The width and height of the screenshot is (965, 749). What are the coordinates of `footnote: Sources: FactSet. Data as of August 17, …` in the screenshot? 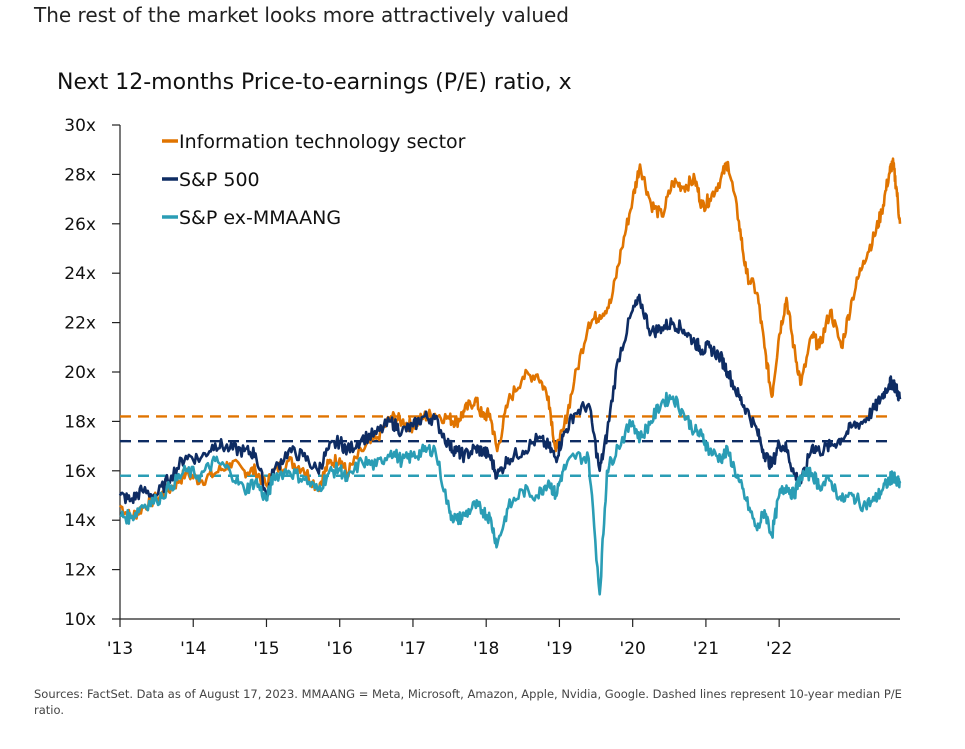 It's located at (468, 702).